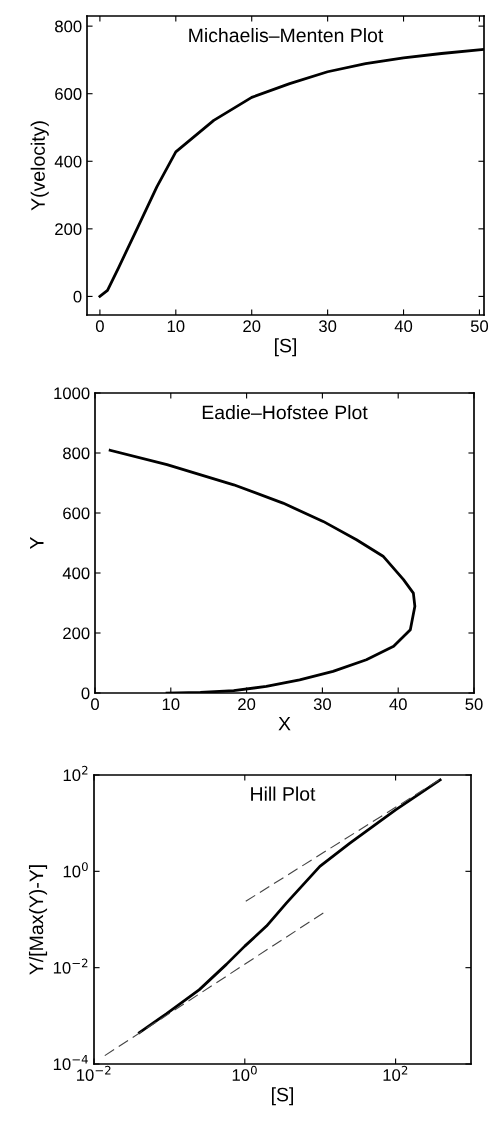 This screenshot has width=489, height=1122. What do you see at coordinates (37, 543) in the screenshot?
I see `y-axis-title: Y` at bounding box center [37, 543].